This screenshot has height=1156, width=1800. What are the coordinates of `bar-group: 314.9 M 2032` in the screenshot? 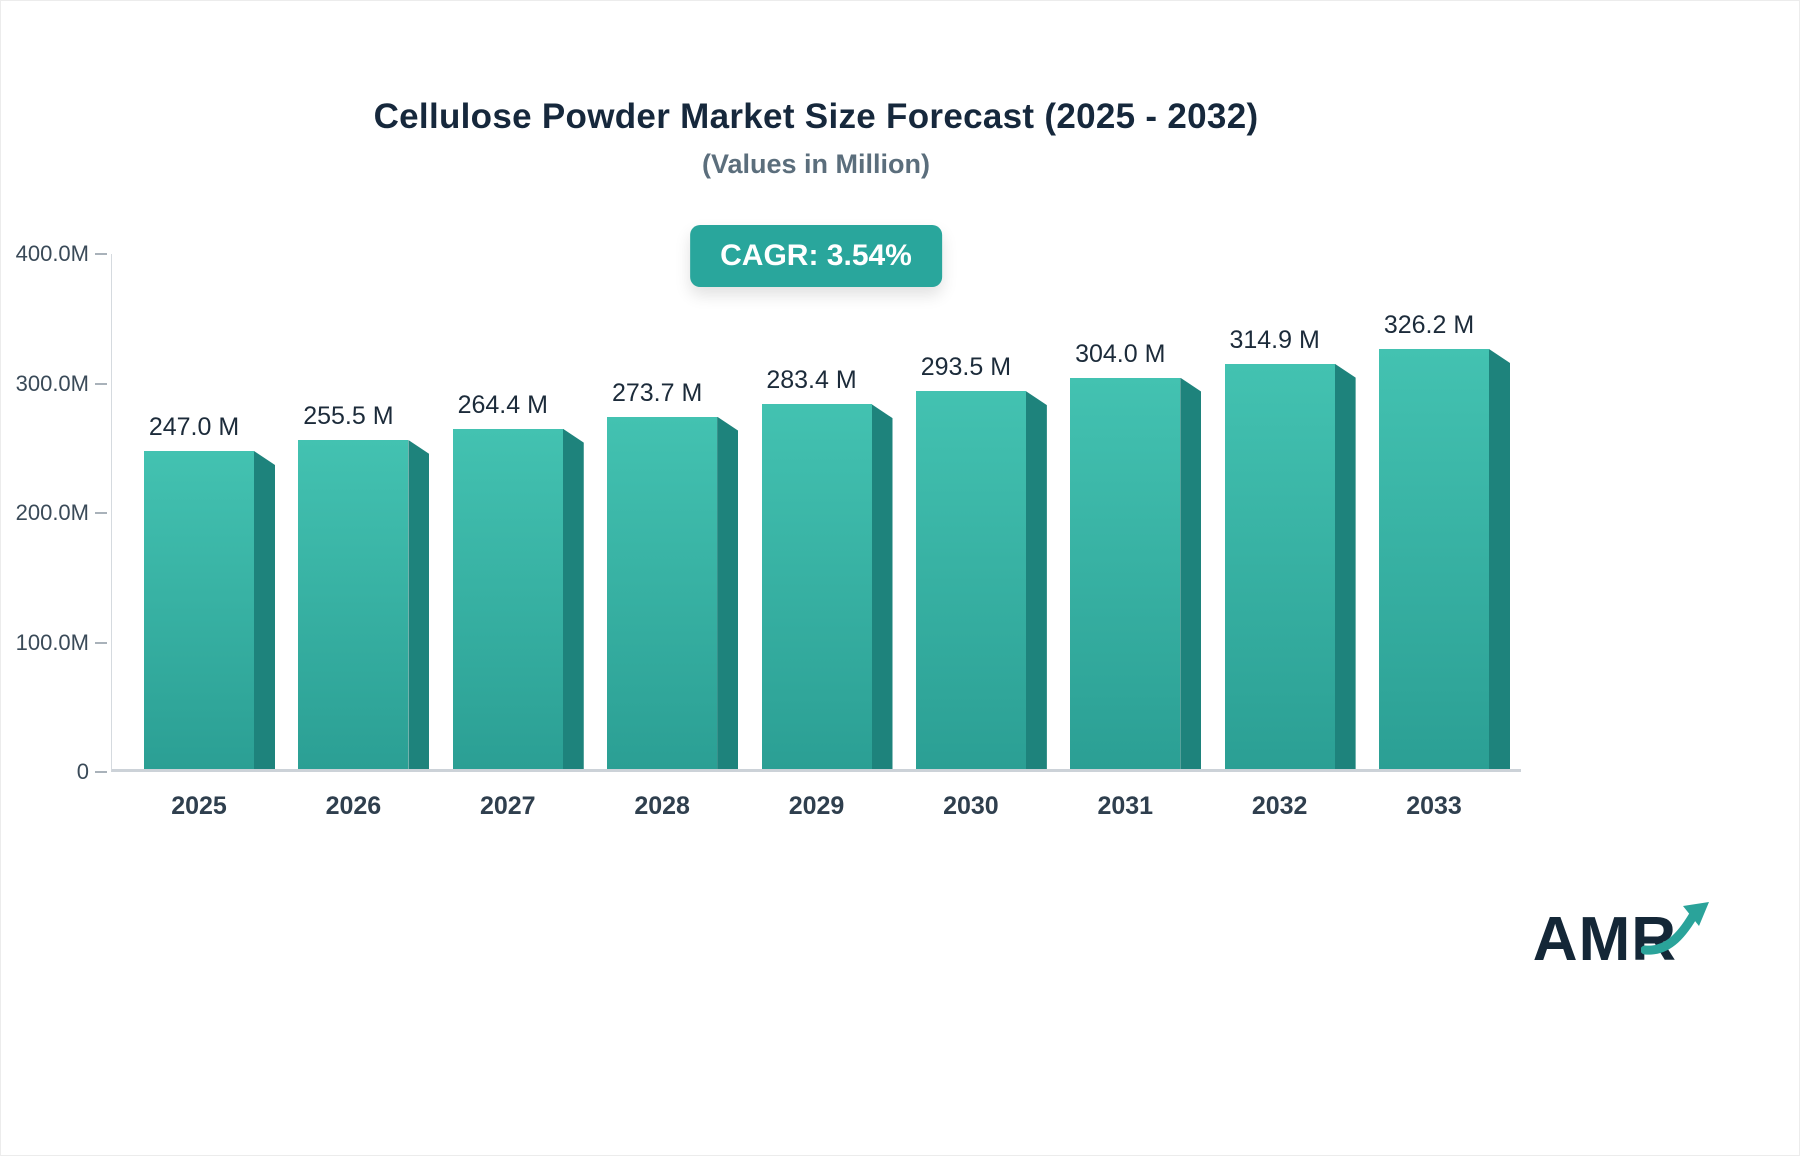 It's located at (1285, 537).